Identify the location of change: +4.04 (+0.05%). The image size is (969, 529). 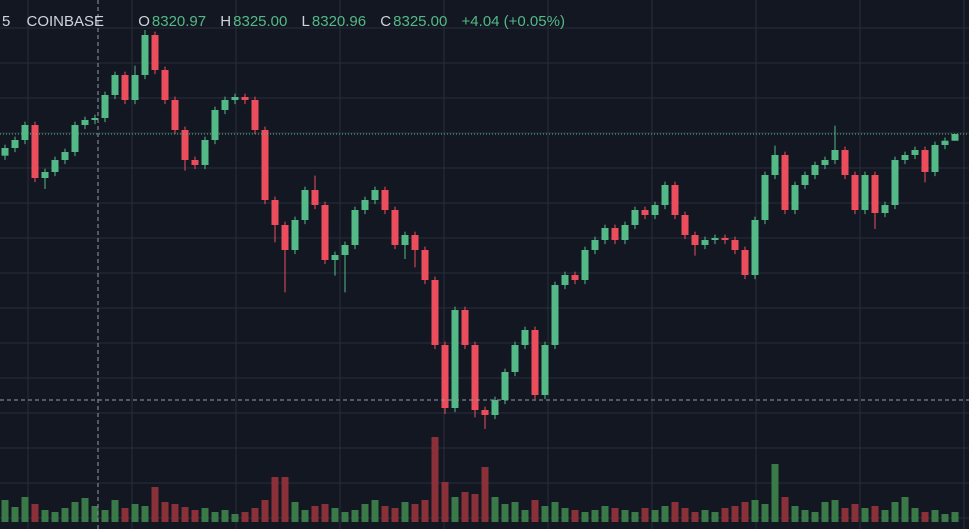
(513, 21).